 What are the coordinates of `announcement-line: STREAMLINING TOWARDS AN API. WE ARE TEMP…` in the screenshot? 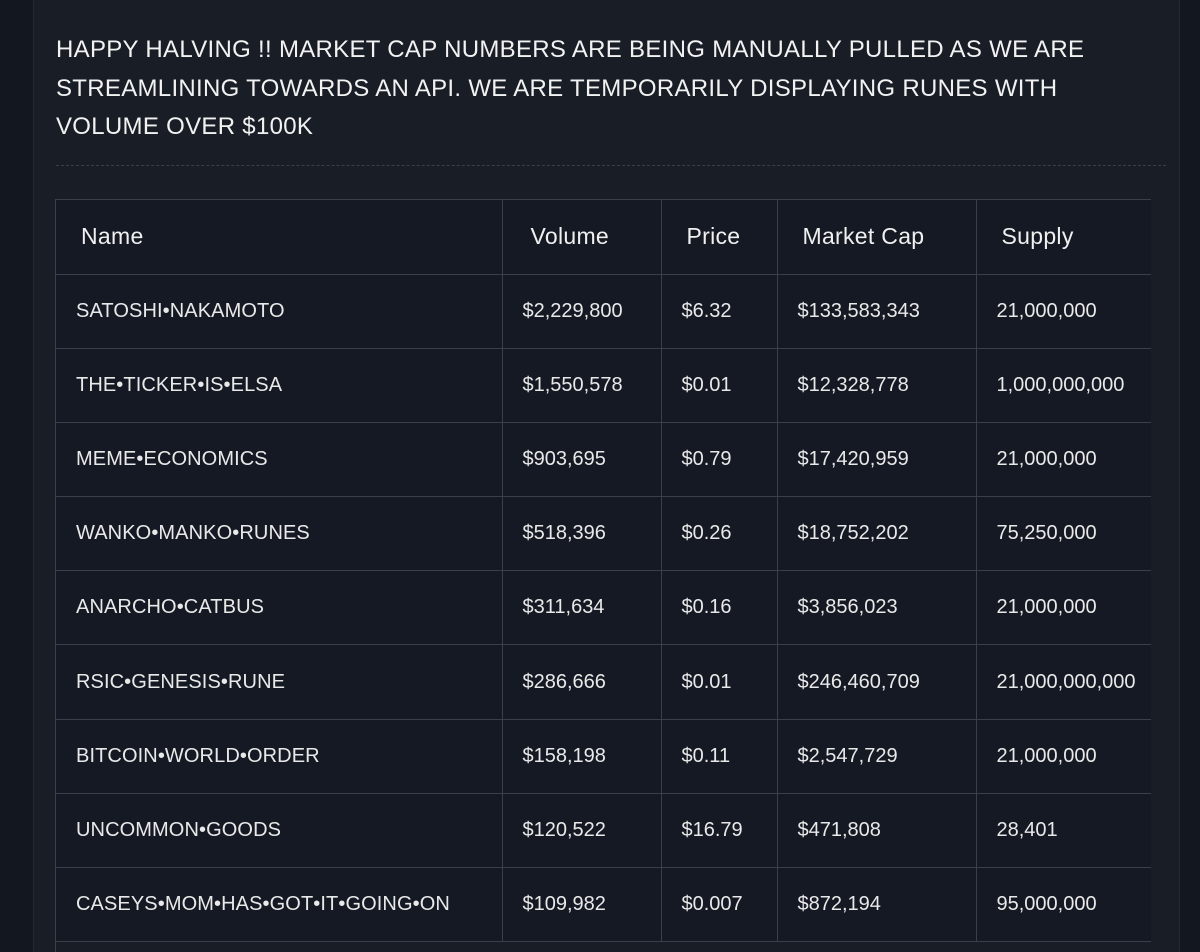 It's located at (557, 88).